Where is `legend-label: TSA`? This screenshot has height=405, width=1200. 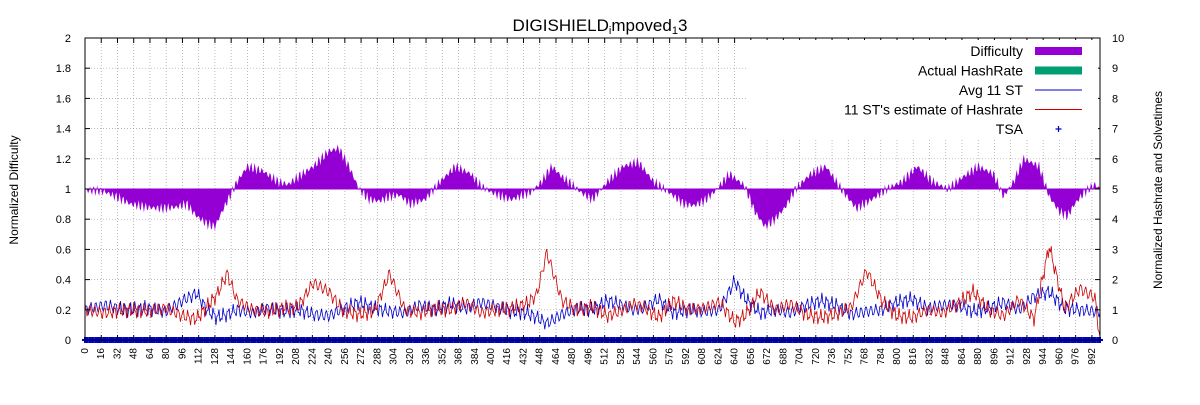
legend-label: TSA is located at coordinates (1010, 129).